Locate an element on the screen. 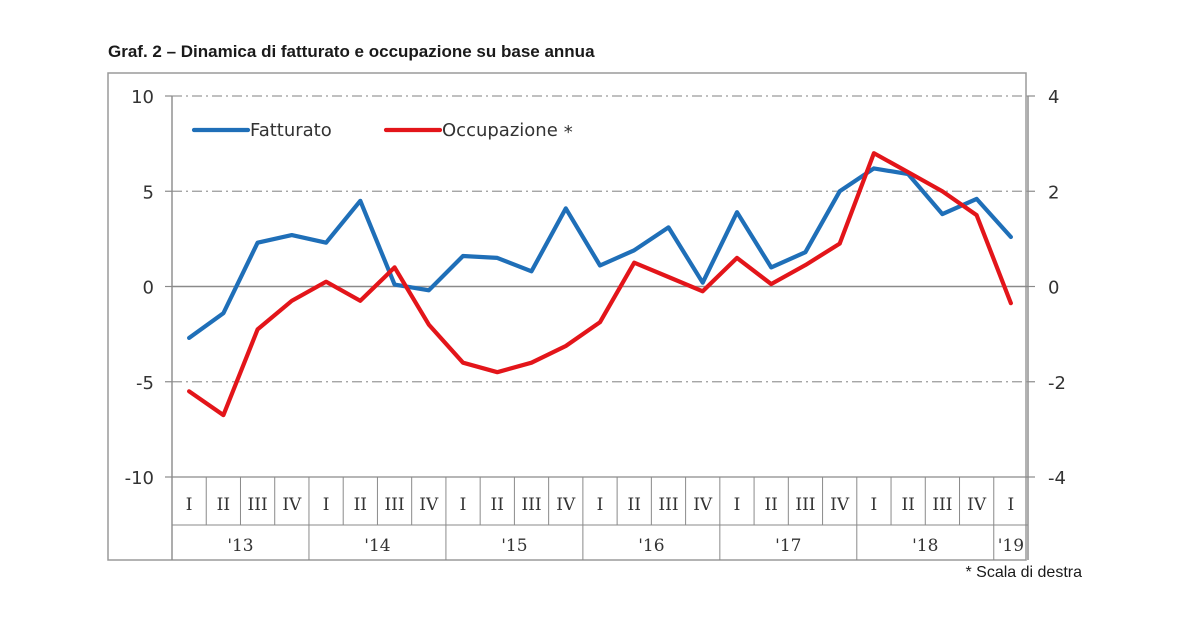  year-label: '19 is located at coordinates (1011, 546).